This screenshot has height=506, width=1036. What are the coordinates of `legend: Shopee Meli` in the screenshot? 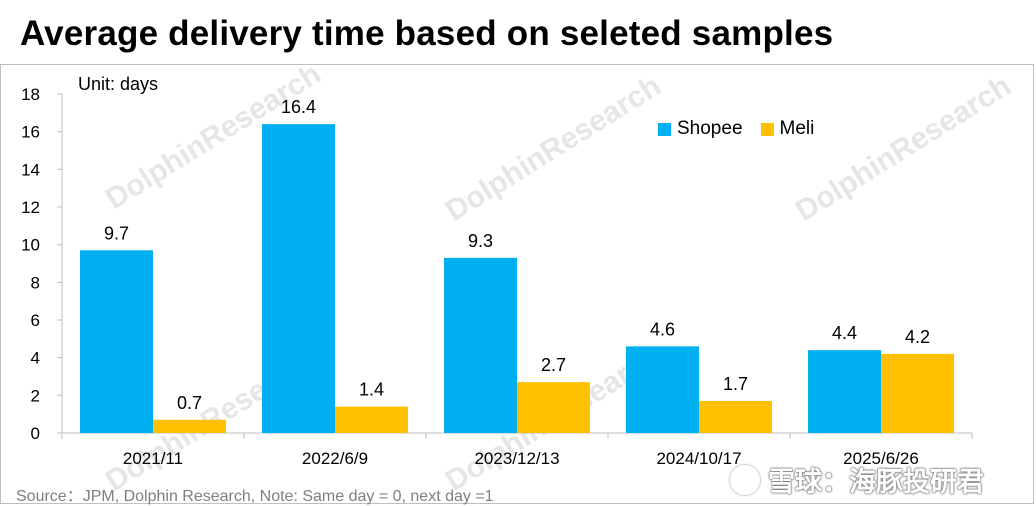 It's located at (736, 129).